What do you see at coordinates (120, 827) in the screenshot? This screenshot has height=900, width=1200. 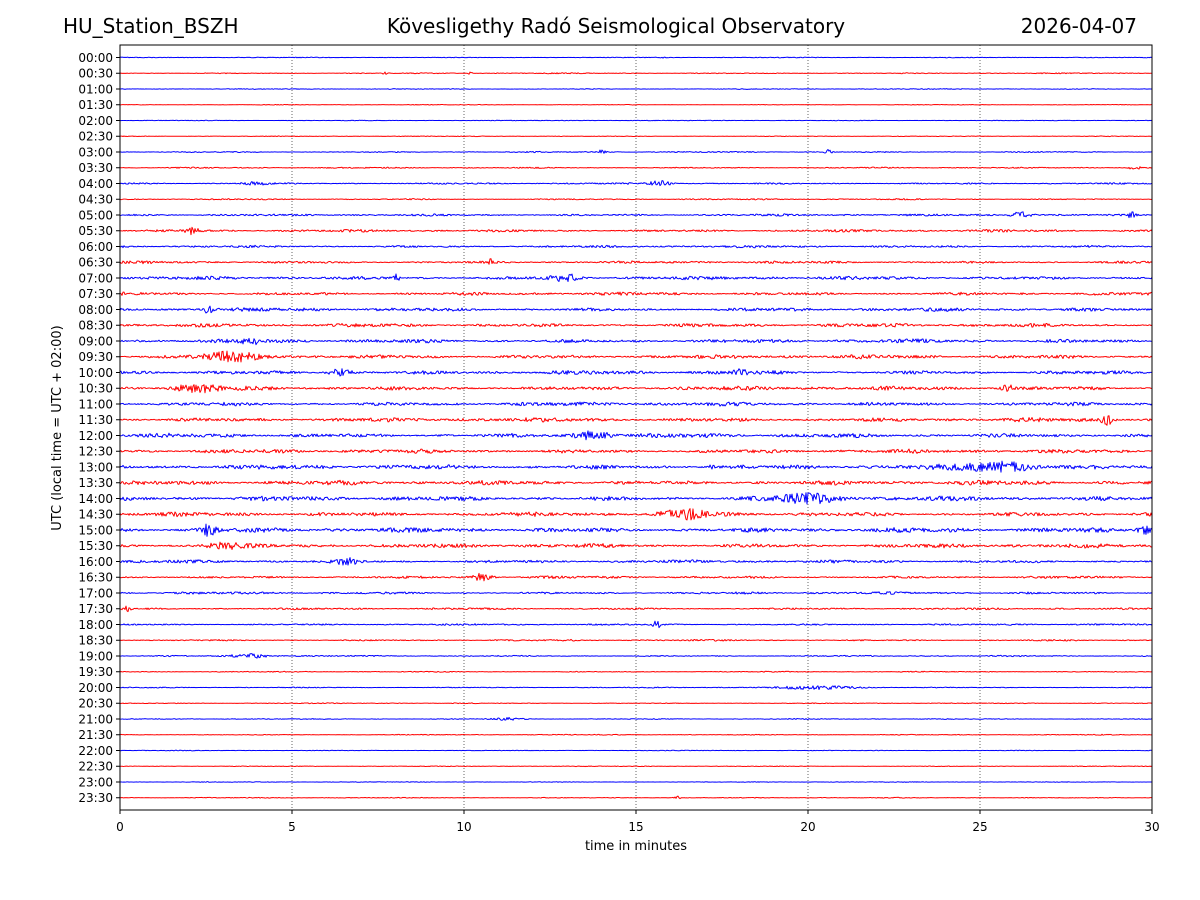 I see `x-tick-label: 0` at bounding box center [120, 827].